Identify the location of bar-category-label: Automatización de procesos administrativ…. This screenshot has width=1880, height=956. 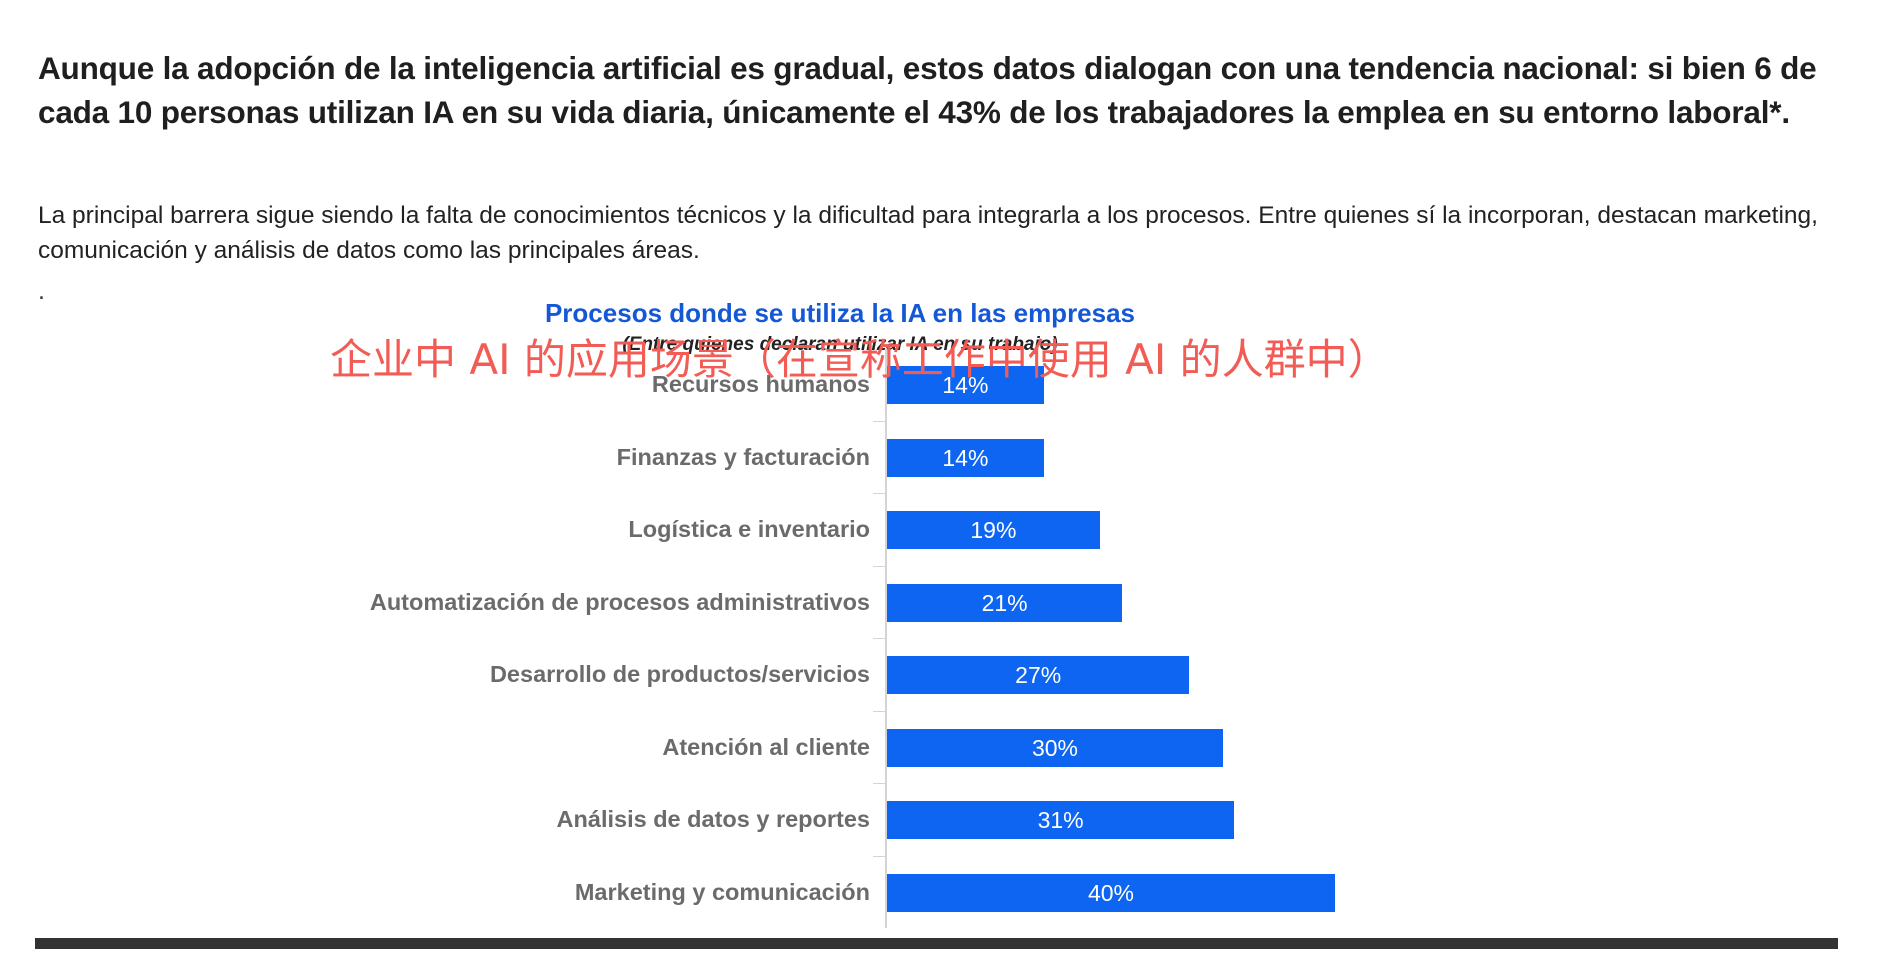
(619, 601).